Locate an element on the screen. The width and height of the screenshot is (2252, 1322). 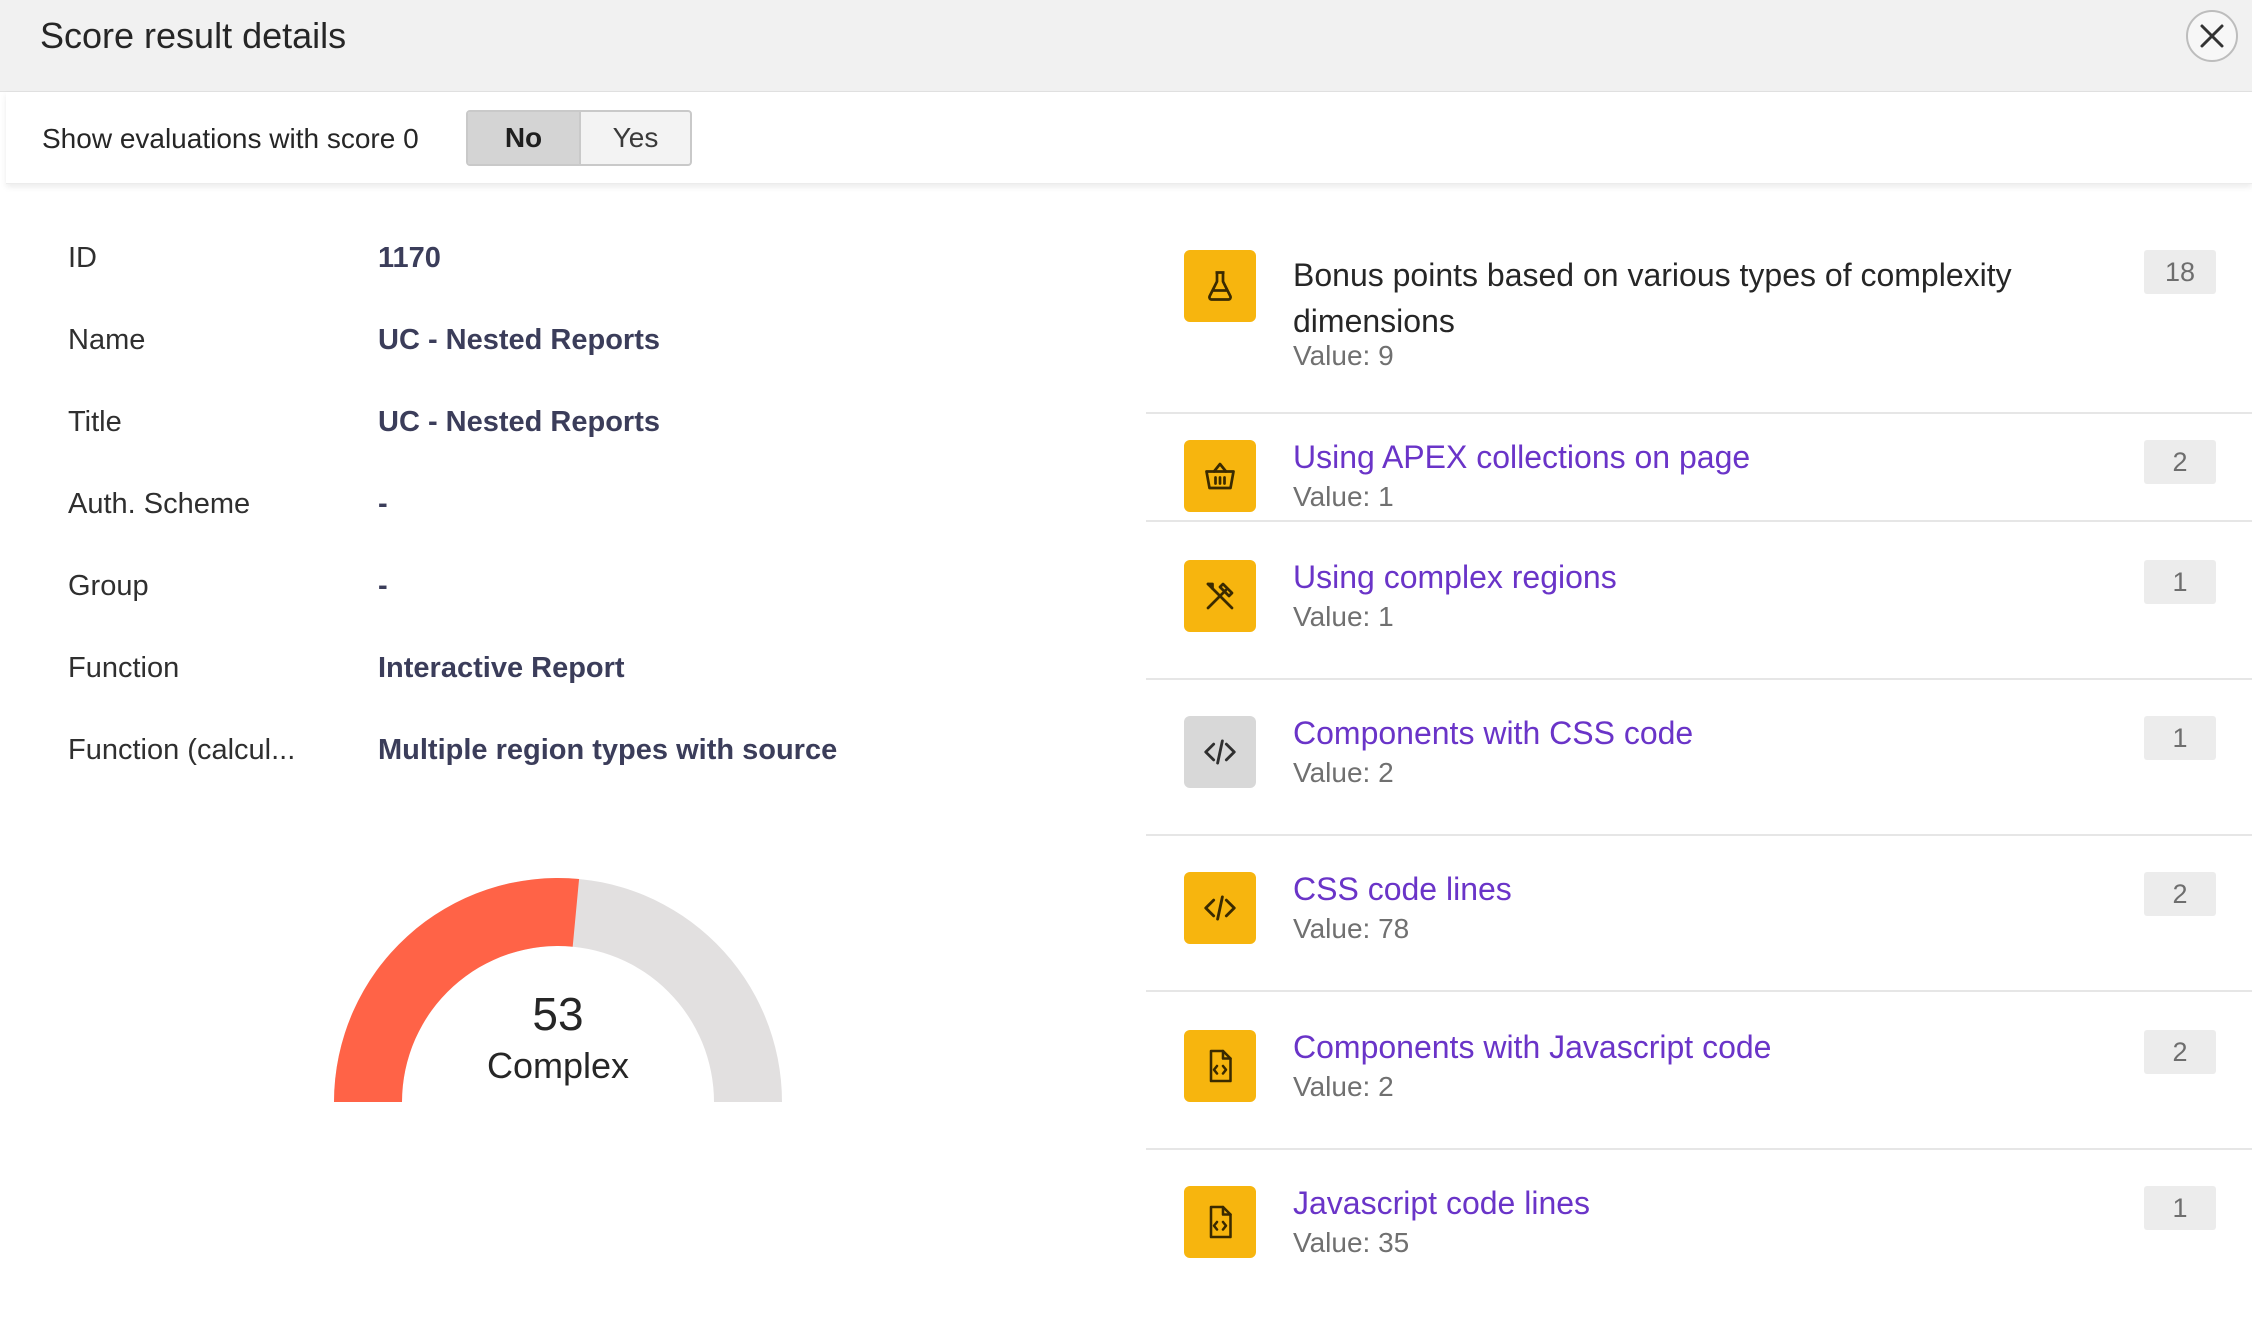
property-row-title: Title UC - Nested Reports is located at coordinates (568, 445).